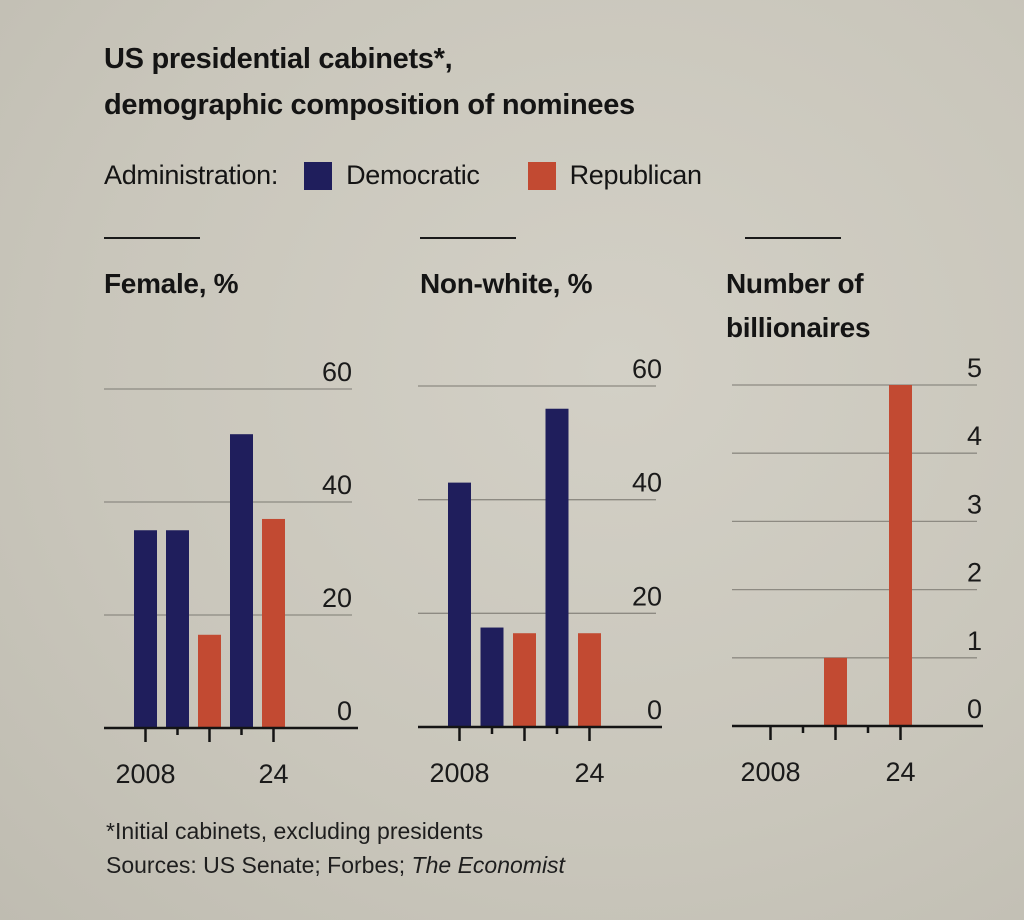  What do you see at coordinates (900, 772) in the screenshot?
I see `xtick-label-billionaires-2024: 24` at bounding box center [900, 772].